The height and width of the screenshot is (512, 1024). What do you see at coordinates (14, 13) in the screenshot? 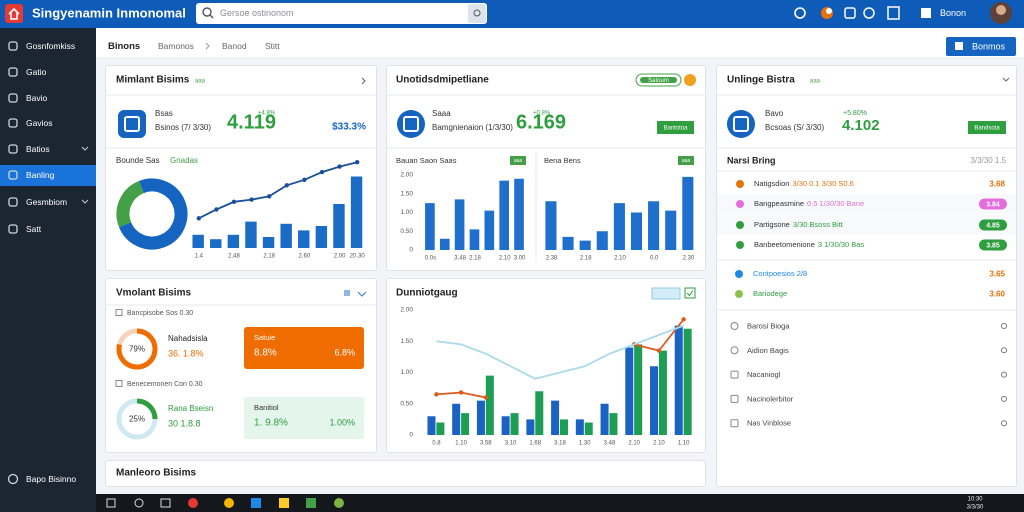
I see `logo` at bounding box center [14, 13].